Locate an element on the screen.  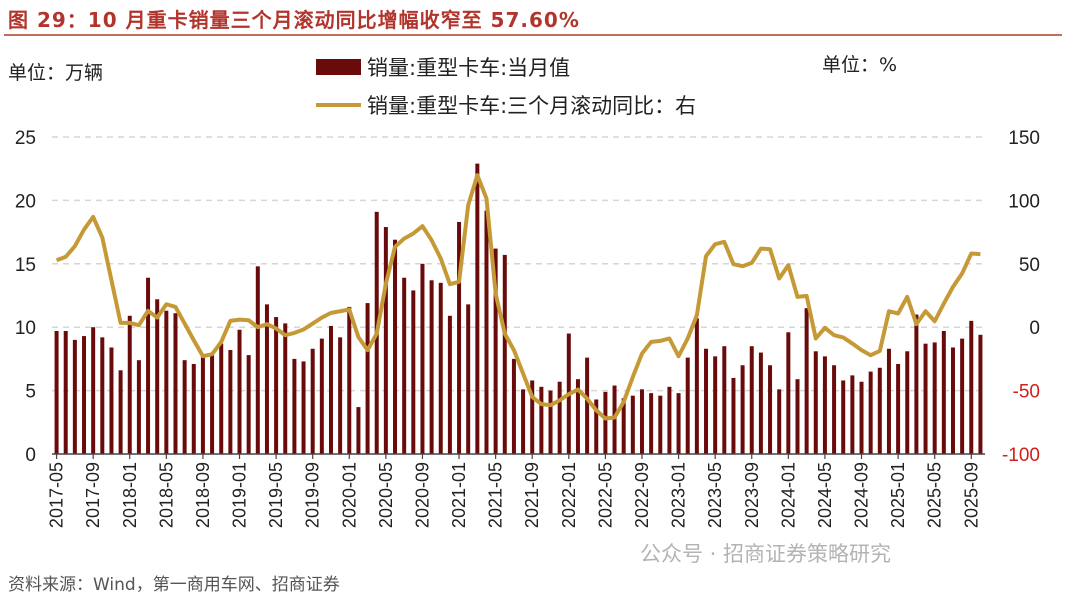
x-tick-label: 2021-09 is located at coordinates (532, 495).